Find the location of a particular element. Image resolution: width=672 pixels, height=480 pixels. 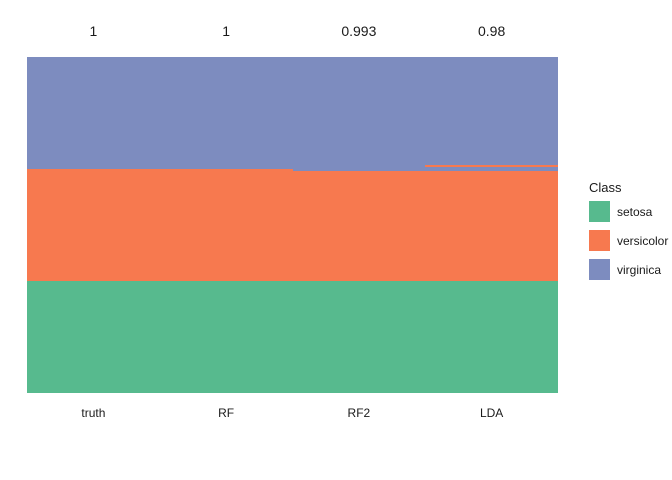

legend-items: setosa versicolor virginica is located at coordinates (628, 240).